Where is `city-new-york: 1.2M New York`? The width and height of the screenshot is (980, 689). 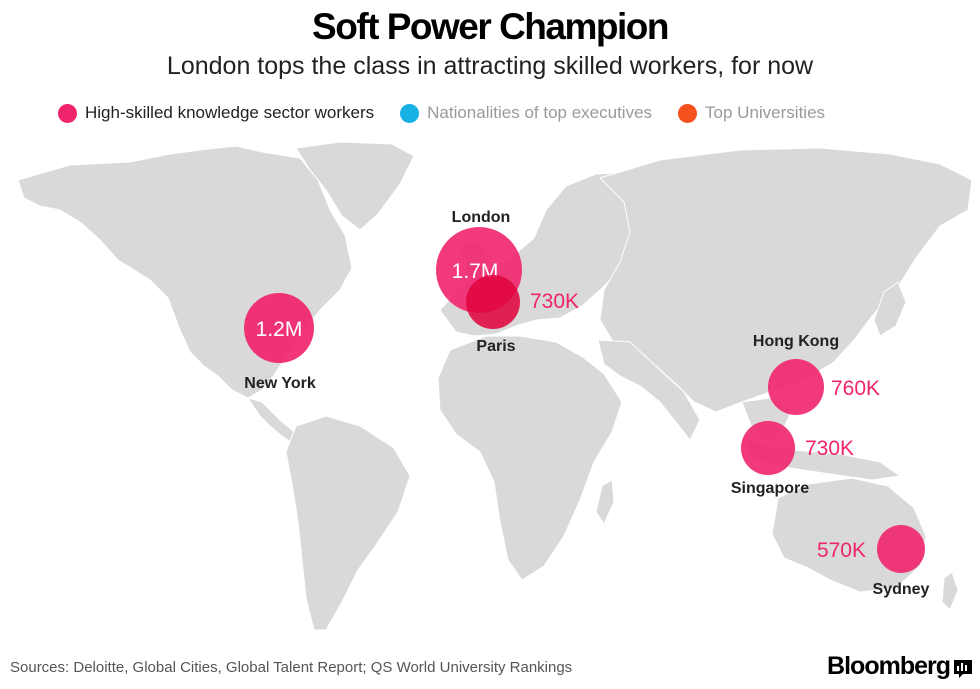
city-new-york: 1.2M New York is located at coordinates (280, 342).